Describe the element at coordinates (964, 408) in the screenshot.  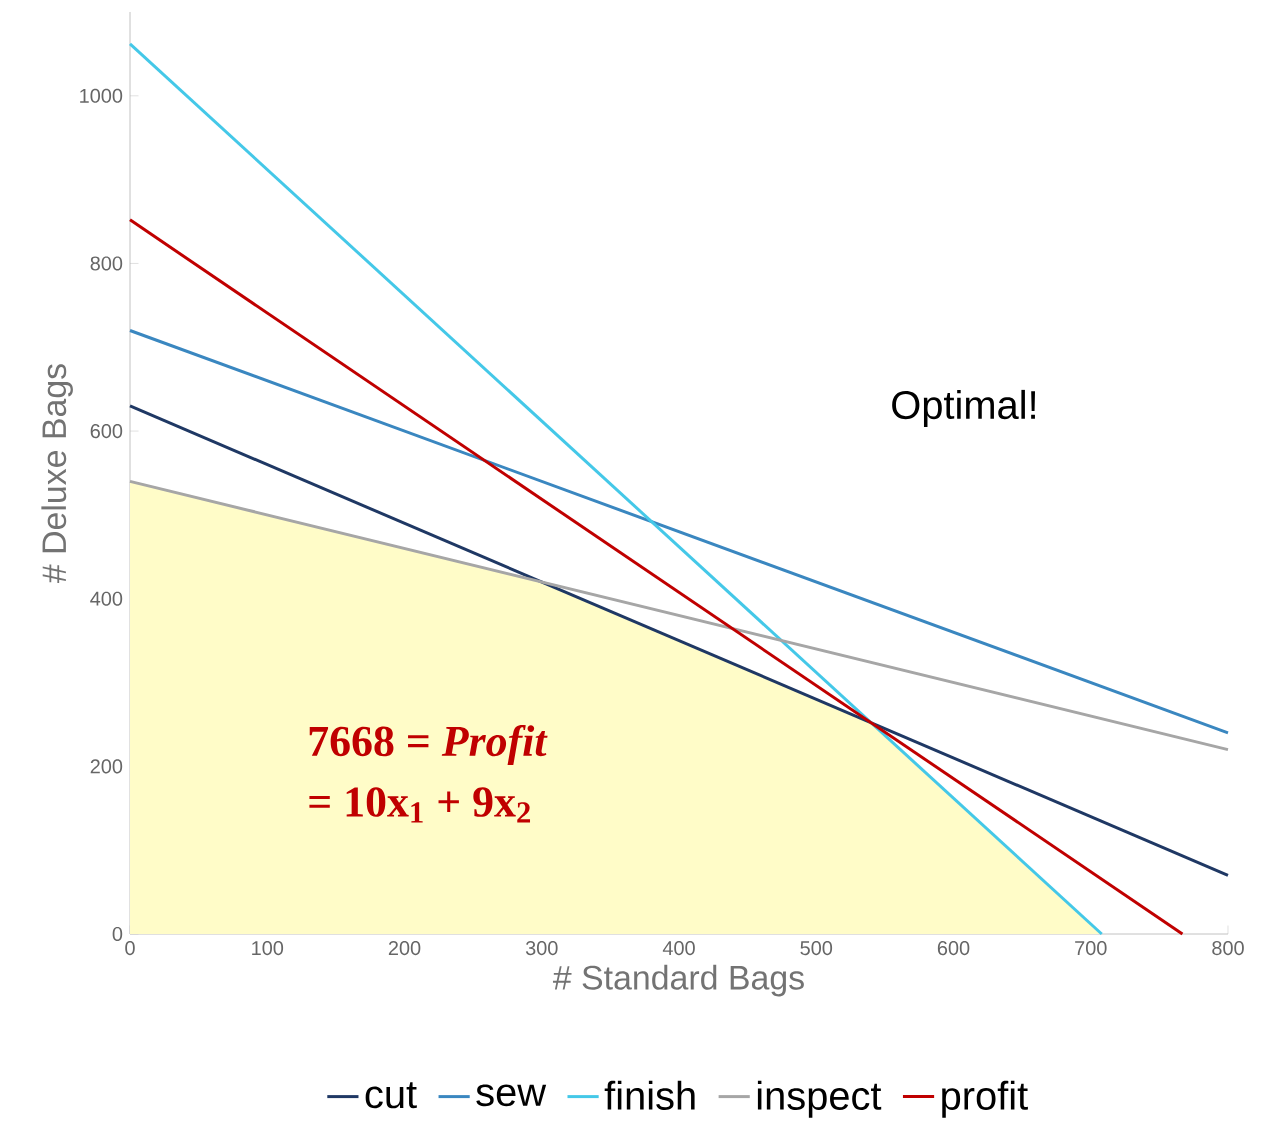
I see `annotation: Optimal!` at that location.